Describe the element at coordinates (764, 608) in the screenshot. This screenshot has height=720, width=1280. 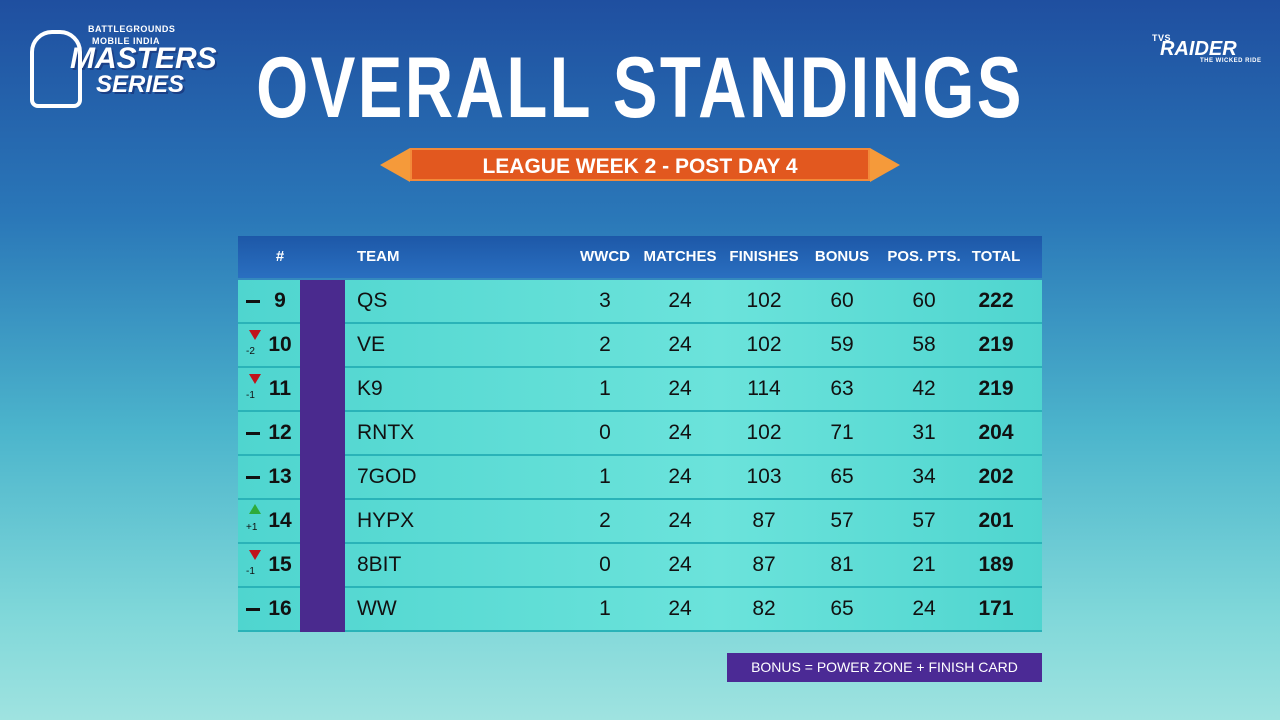
I see `stat: 82` at that location.